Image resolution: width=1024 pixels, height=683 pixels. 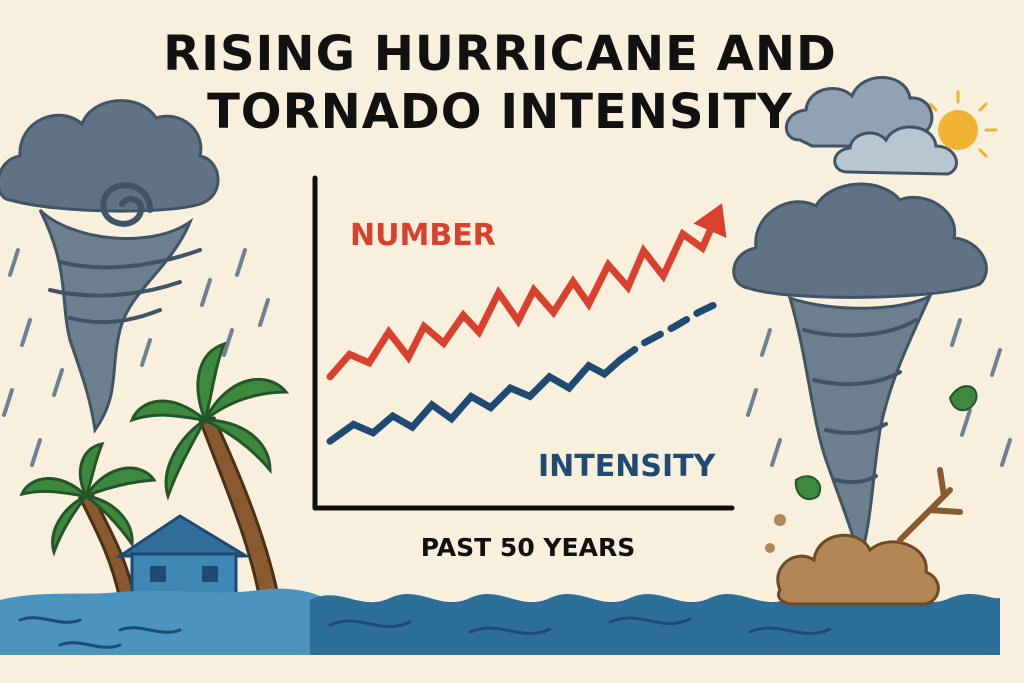 What do you see at coordinates (528, 547) in the screenshot?
I see `x-axis-label: PAST 50 YEARS` at bounding box center [528, 547].